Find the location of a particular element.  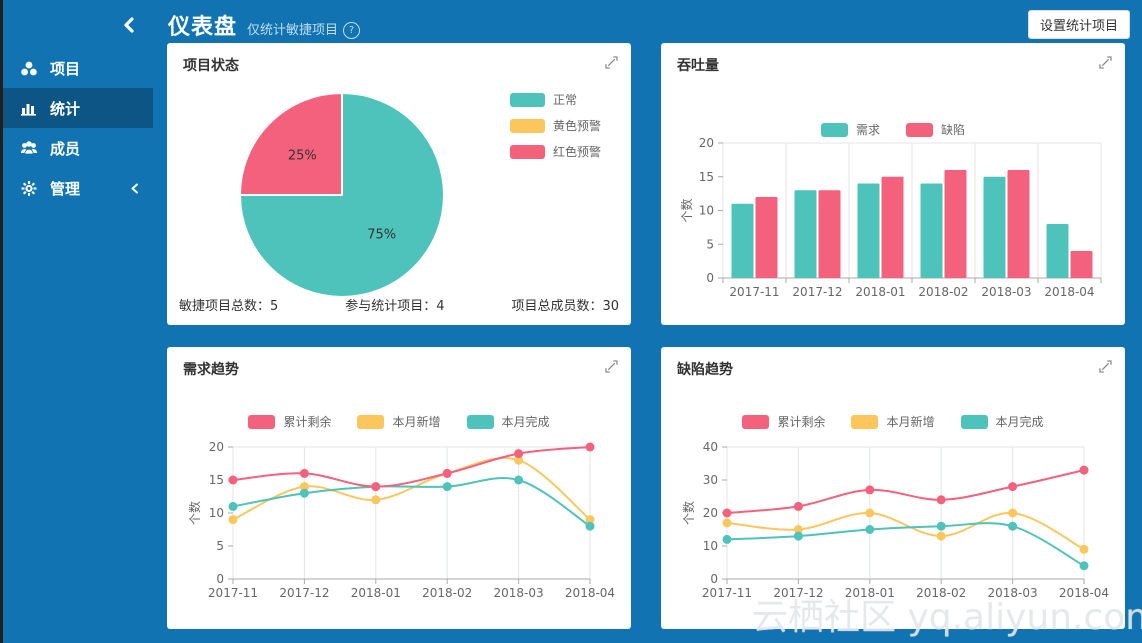

page-subtitle: 仅统计敏捷项目 ? is located at coordinates (304, 29).